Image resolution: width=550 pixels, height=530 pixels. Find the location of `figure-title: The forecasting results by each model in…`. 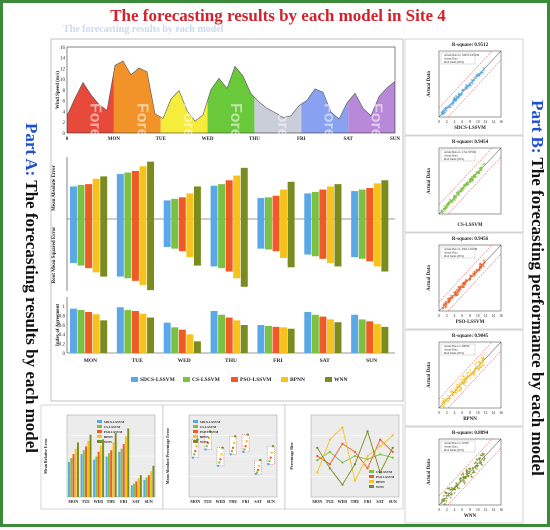

figure-title: The forecasting results by each model in… is located at coordinates (278, 15).